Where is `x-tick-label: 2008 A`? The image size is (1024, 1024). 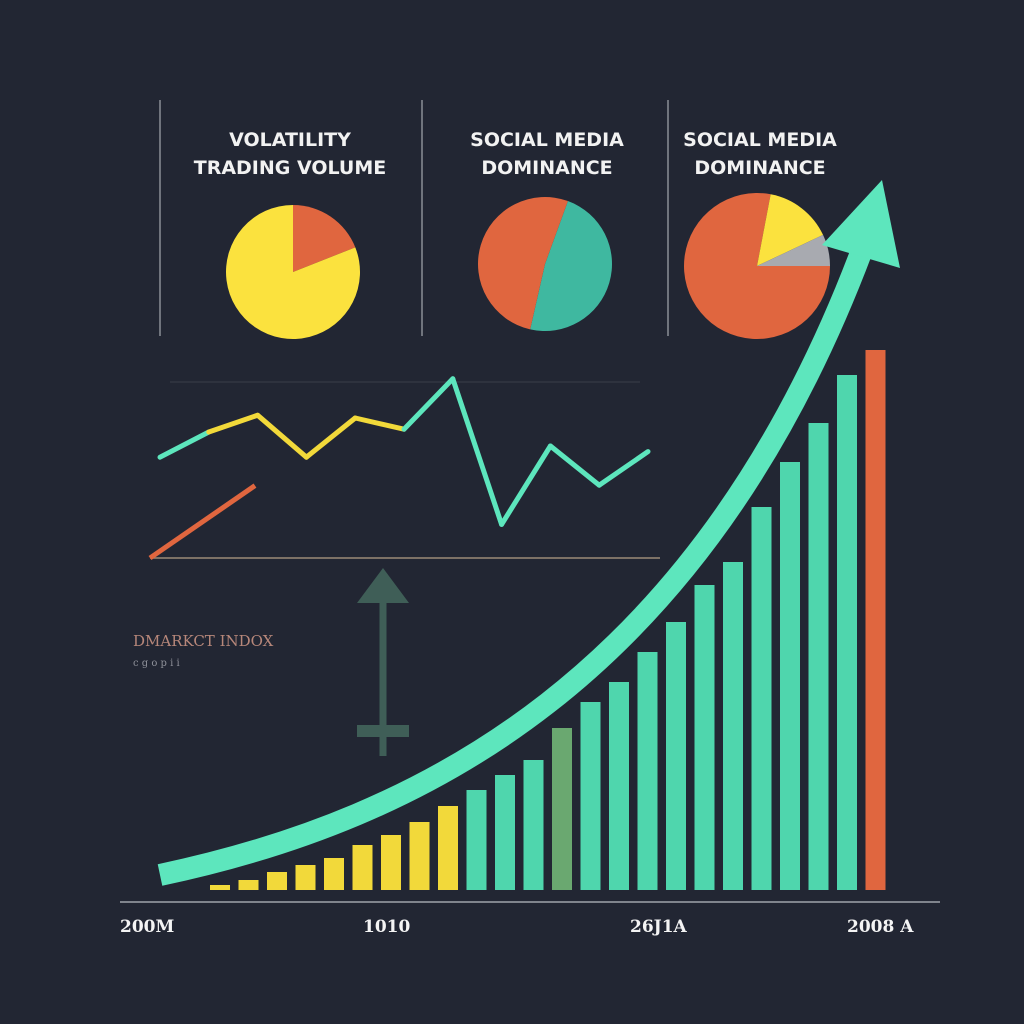 x-tick-label: 2008 A is located at coordinates (880, 927).